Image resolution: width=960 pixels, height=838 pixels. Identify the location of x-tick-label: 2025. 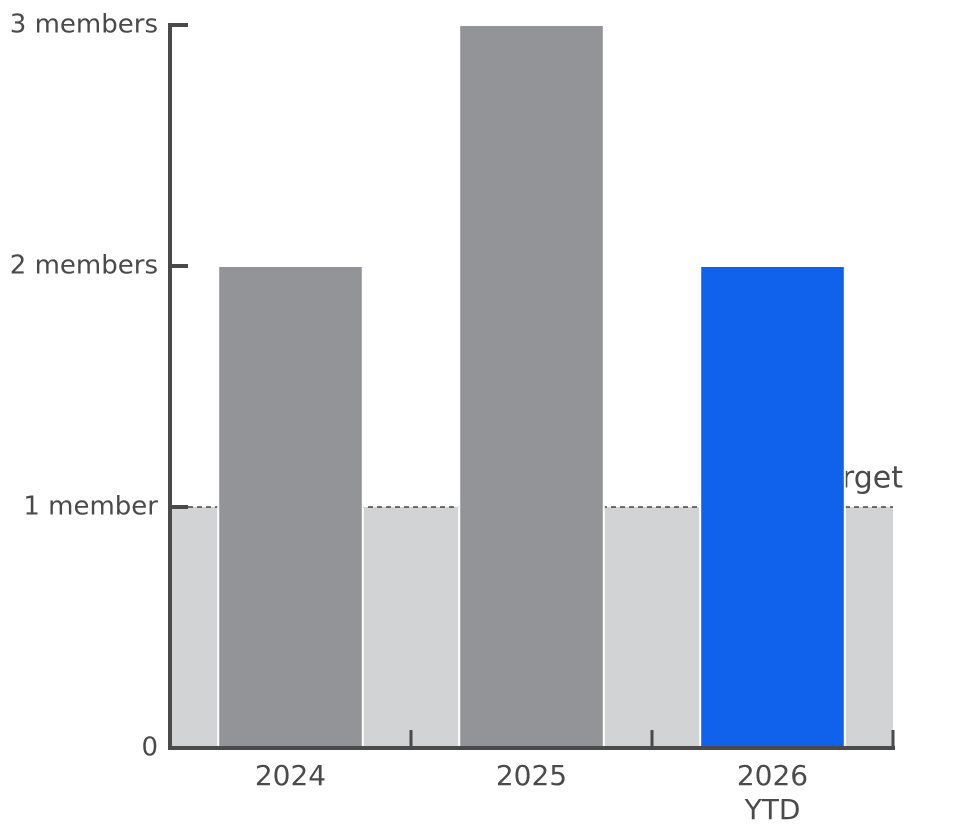
(531, 775).